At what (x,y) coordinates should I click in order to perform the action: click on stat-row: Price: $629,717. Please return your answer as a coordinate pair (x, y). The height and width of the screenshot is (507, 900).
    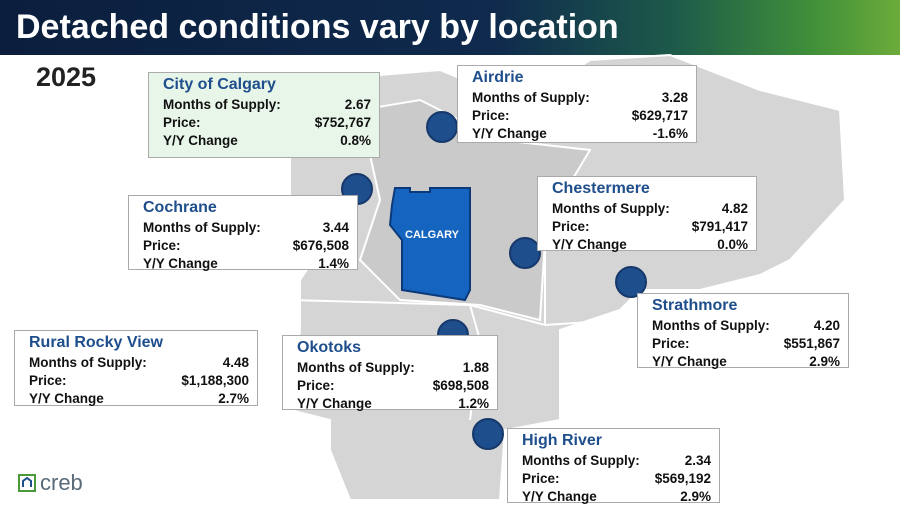
    Looking at the image, I should click on (580, 116).